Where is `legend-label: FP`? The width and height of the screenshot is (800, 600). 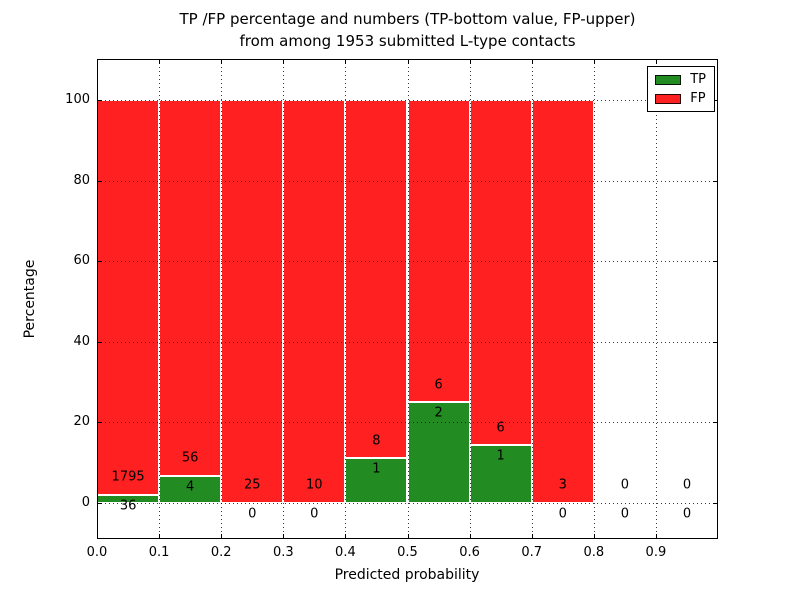
legend-label: FP is located at coordinates (698, 98).